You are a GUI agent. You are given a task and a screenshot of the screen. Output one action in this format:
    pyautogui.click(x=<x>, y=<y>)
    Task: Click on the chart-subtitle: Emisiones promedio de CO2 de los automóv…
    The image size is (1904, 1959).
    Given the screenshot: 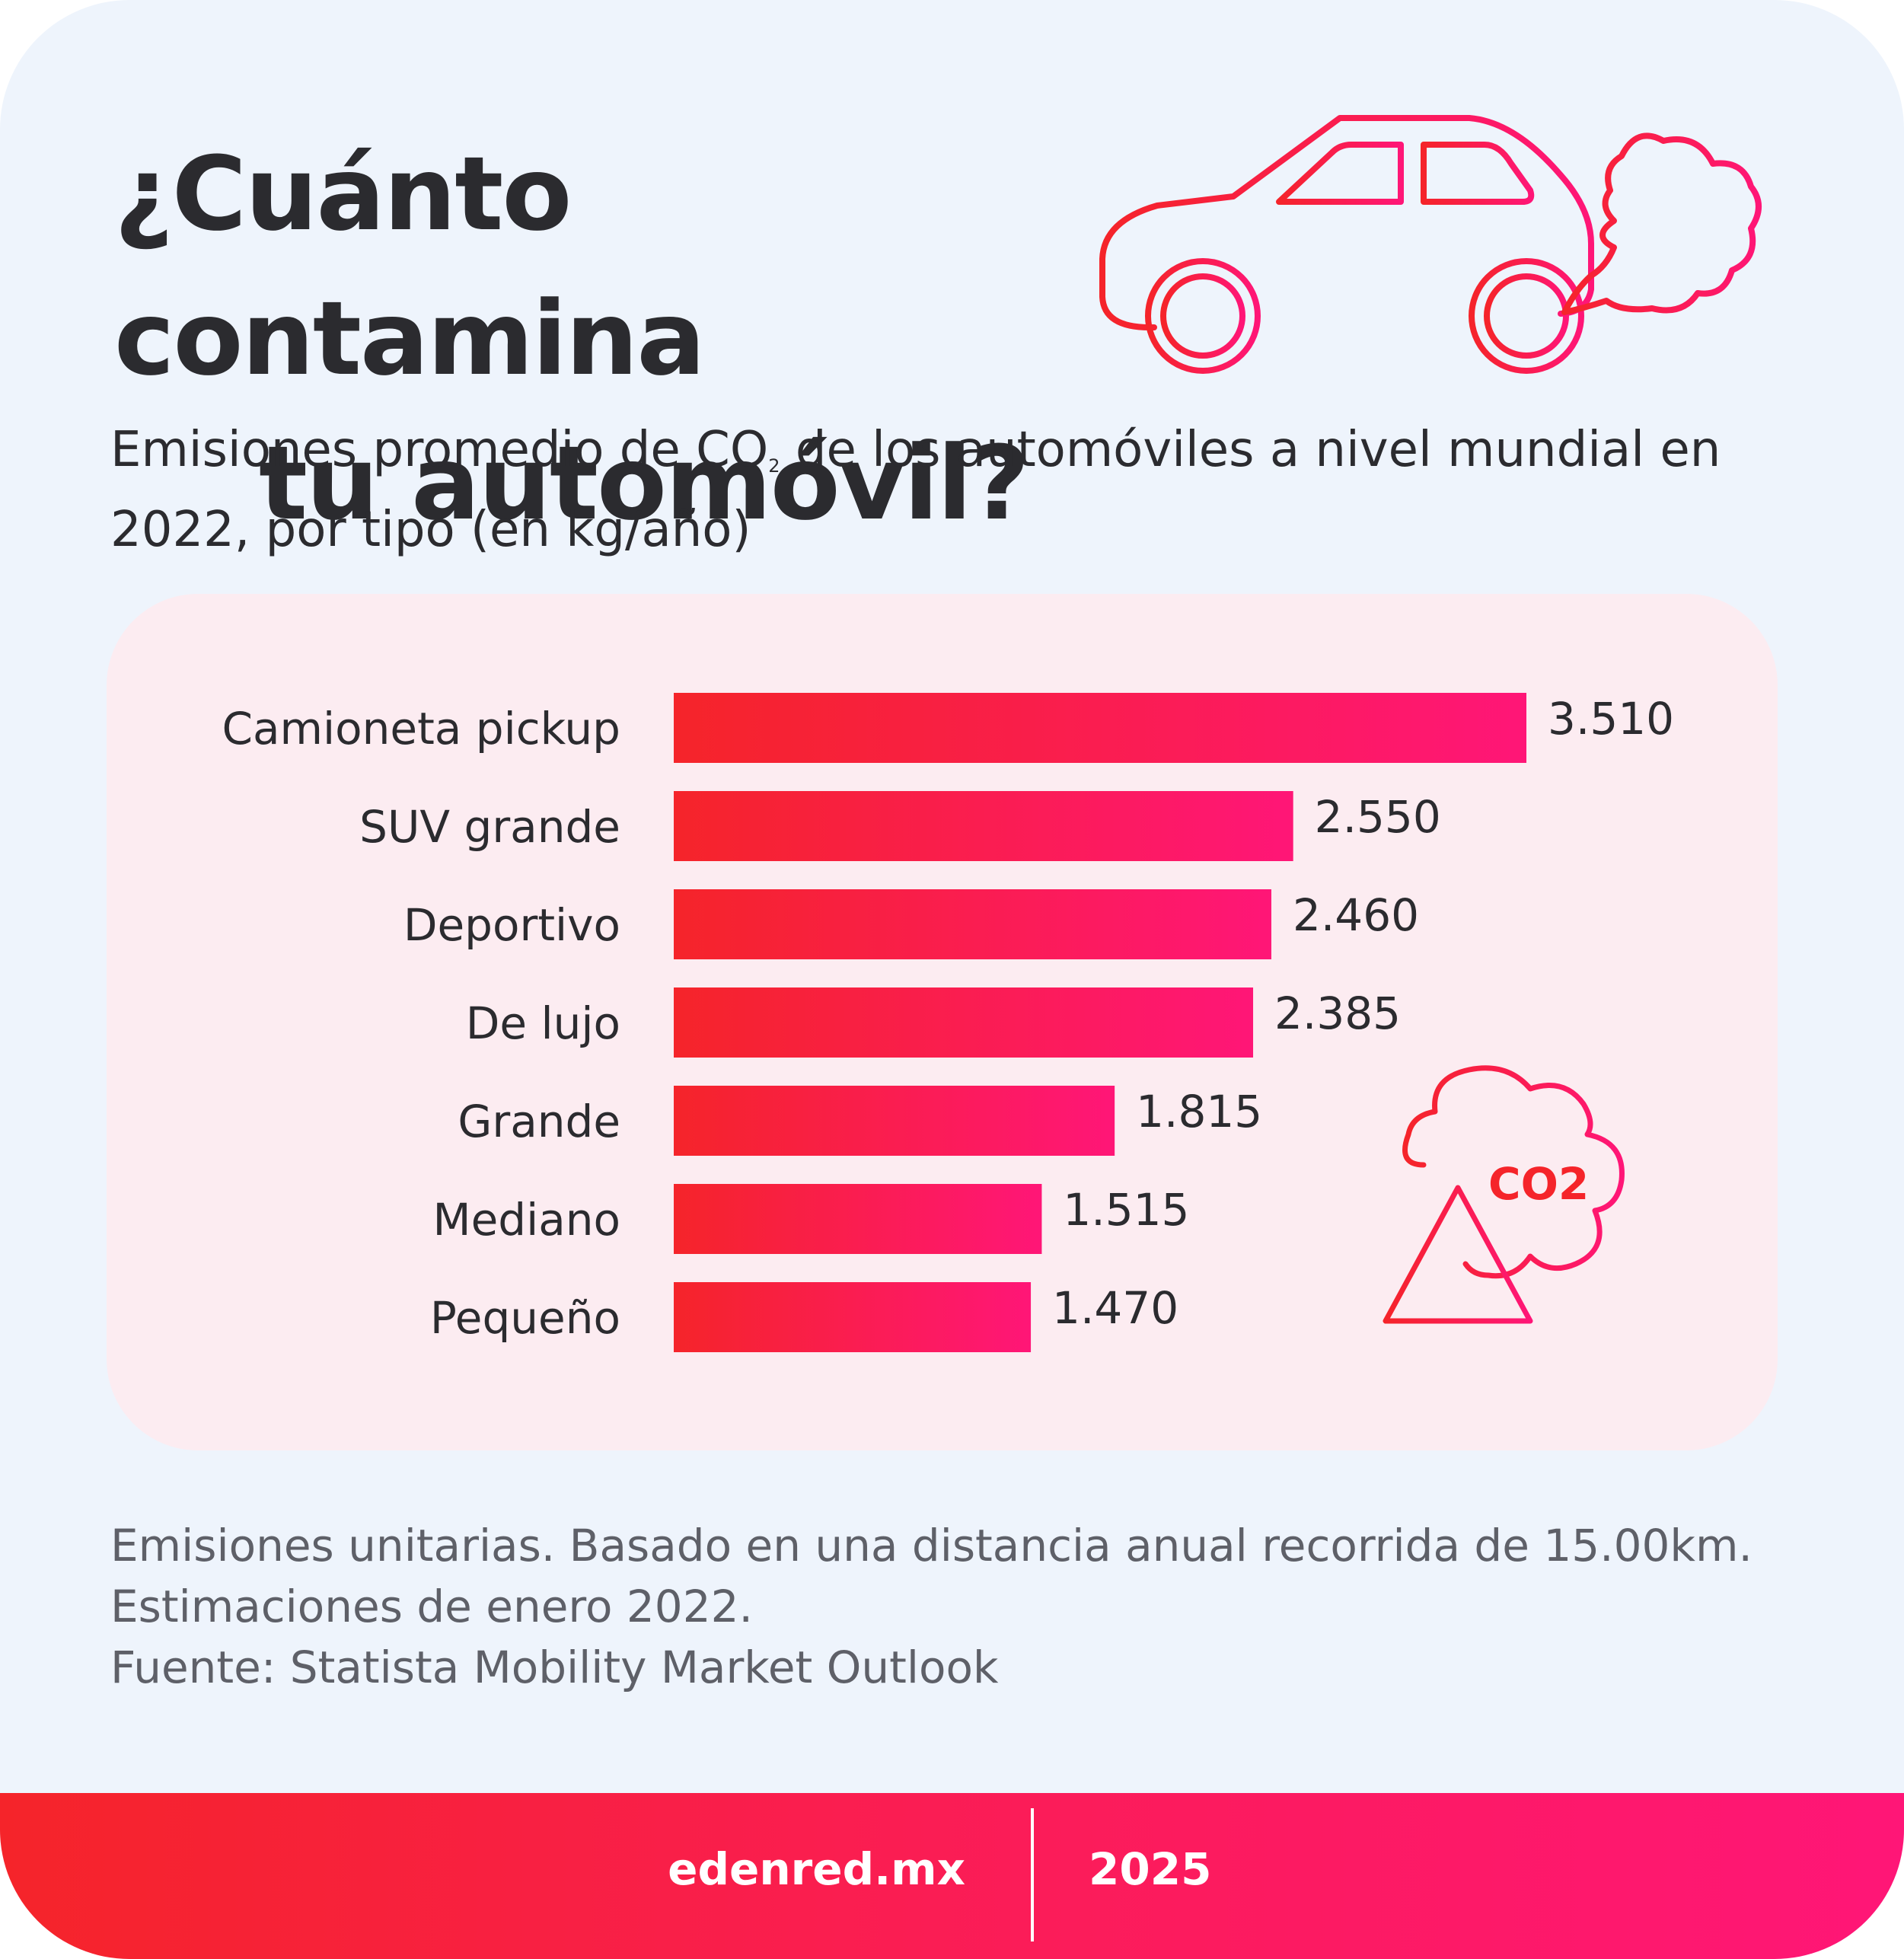 What is the action you would take?
    pyautogui.click(x=967, y=490)
    